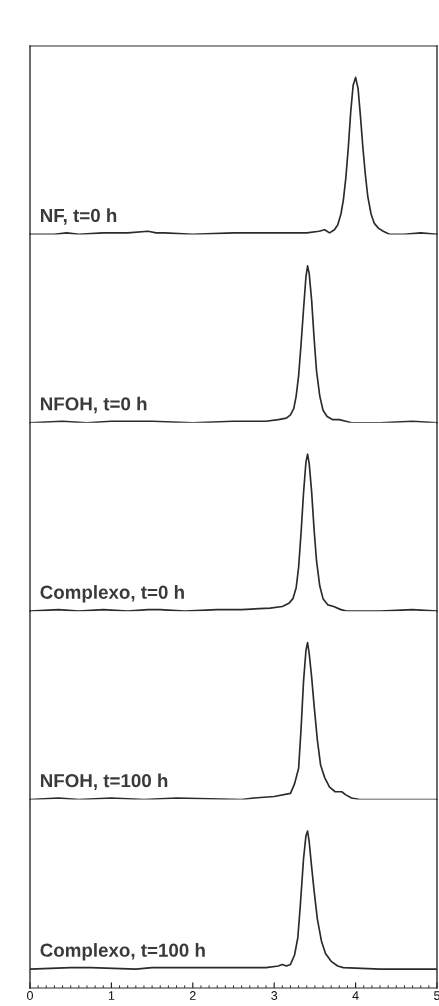 This screenshot has width=439, height=1006. Describe the element at coordinates (78, 216) in the screenshot. I see `annotation: NF, t=0 h` at that location.